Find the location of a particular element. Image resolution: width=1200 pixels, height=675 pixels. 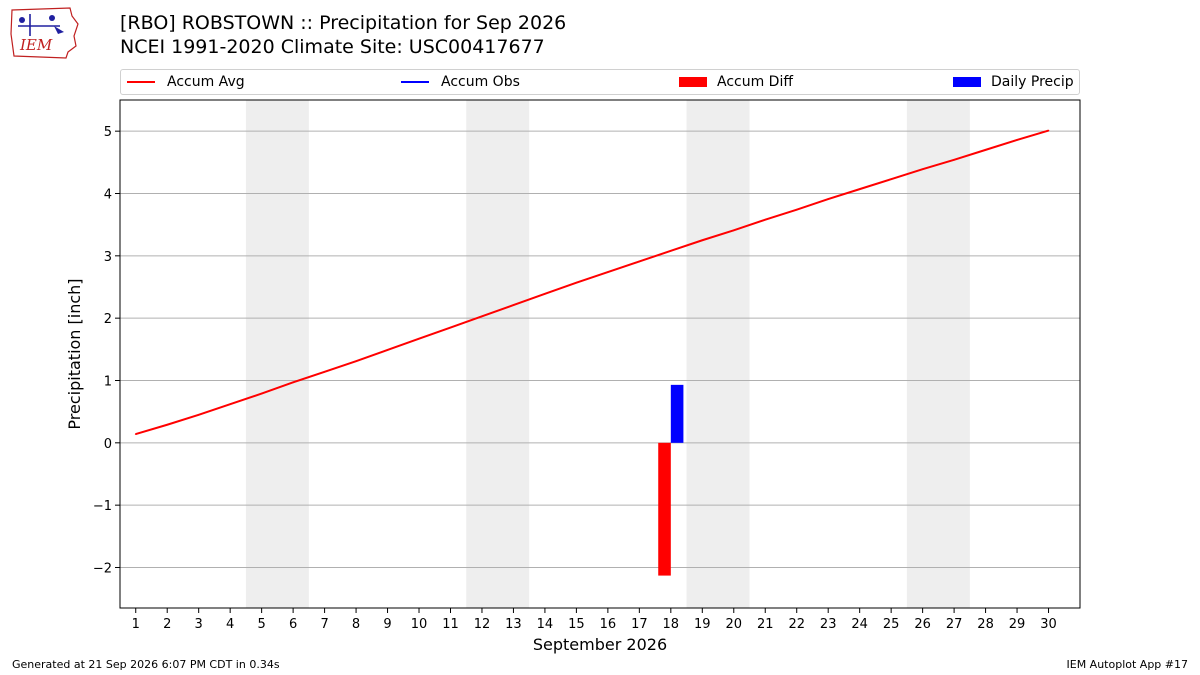

y-tick-label: 4 is located at coordinates (108, 194).